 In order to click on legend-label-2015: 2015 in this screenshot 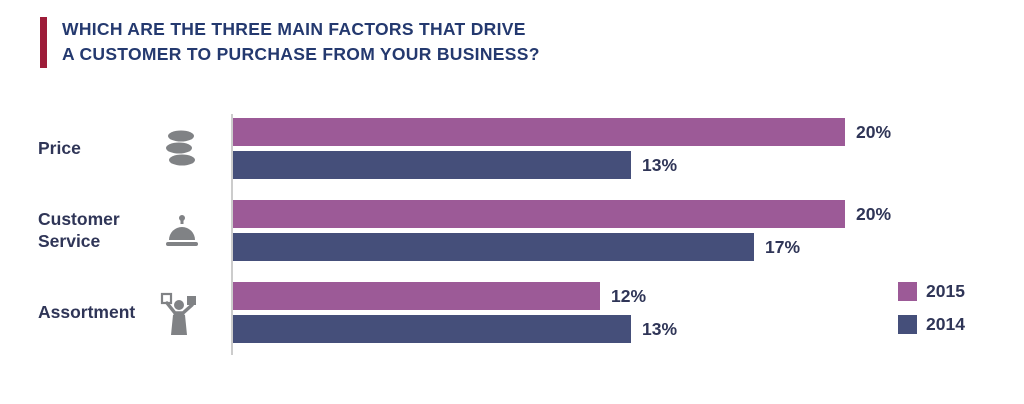, I will do `click(945, 291)`.